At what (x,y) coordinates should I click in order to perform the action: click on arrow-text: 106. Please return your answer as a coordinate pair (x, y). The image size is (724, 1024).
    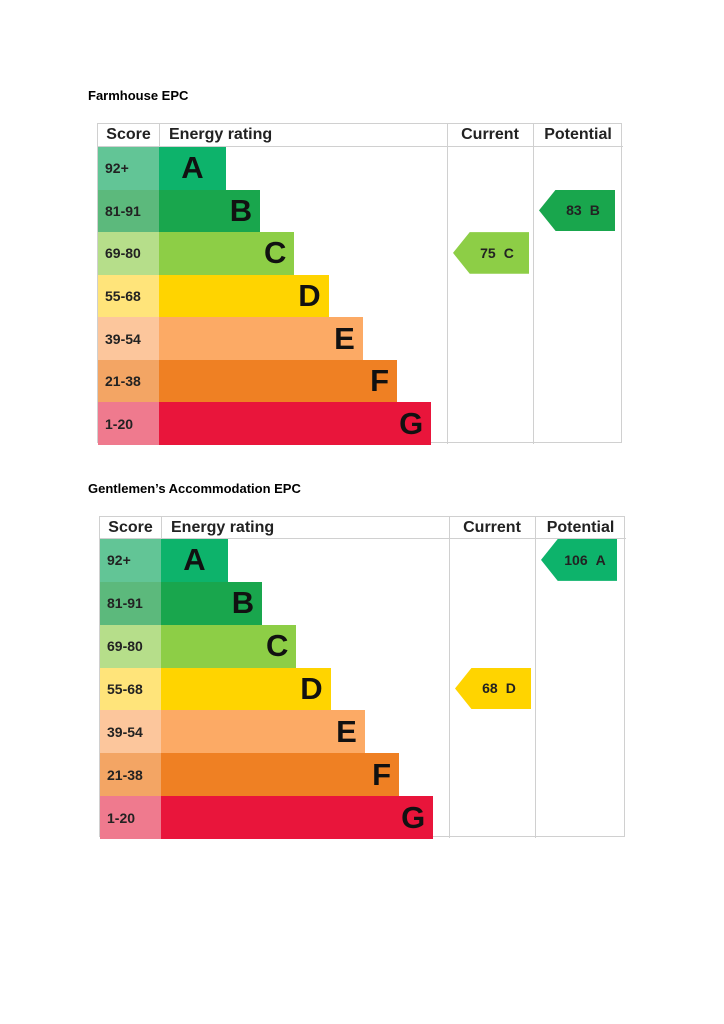
    Looking at the image, I should click on (576, 559).